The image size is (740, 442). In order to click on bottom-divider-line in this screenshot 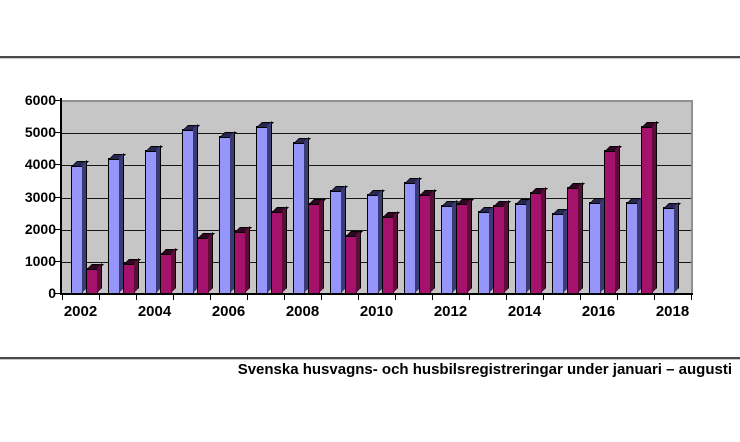, I will do `click(370, 358)`.